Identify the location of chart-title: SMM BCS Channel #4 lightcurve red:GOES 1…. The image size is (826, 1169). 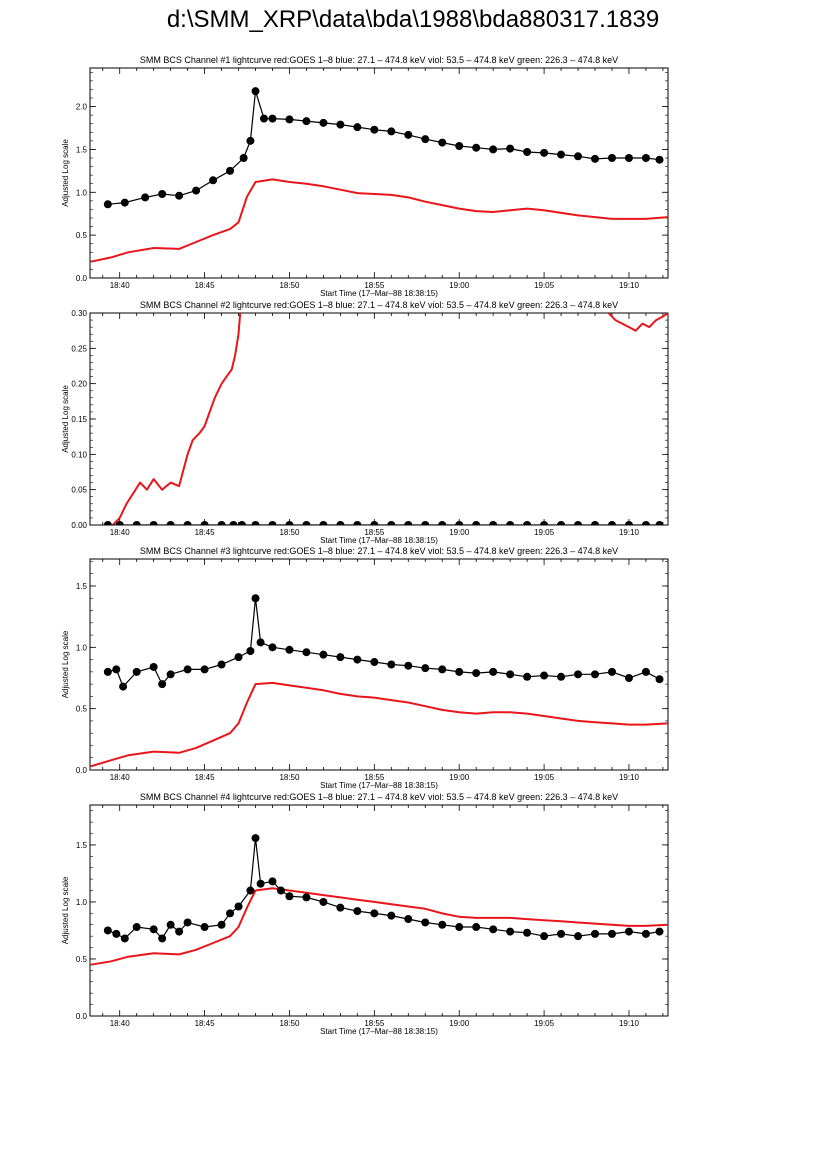
(379, 797).